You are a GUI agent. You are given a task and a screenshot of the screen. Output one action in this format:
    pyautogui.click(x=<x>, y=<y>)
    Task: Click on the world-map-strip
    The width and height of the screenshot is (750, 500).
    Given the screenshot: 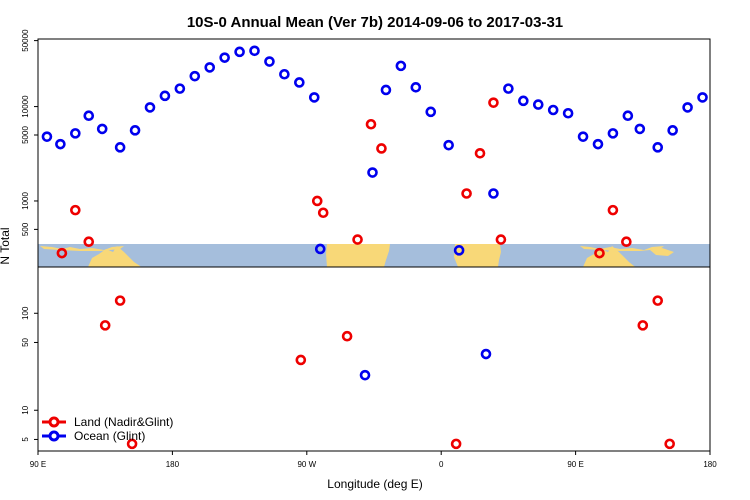 What is the action you would take?
    pyautogui.click(x=374, y=255)
    